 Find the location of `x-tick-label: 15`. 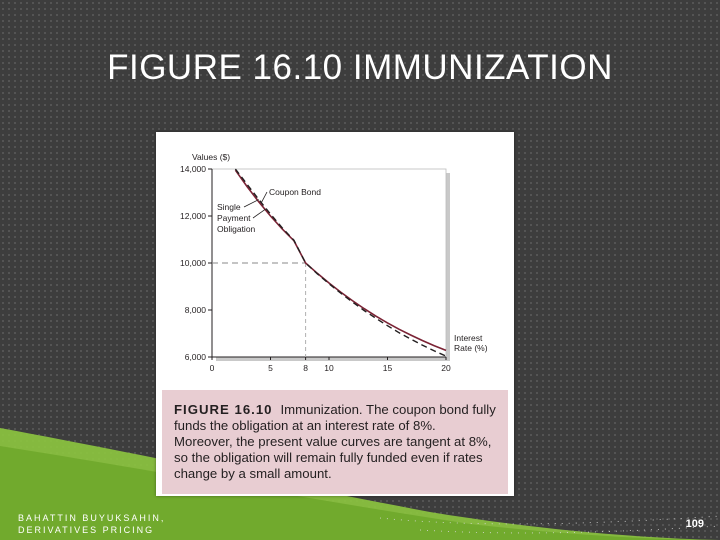

x-tick-label: 15 is located at coordinates (388, 368).